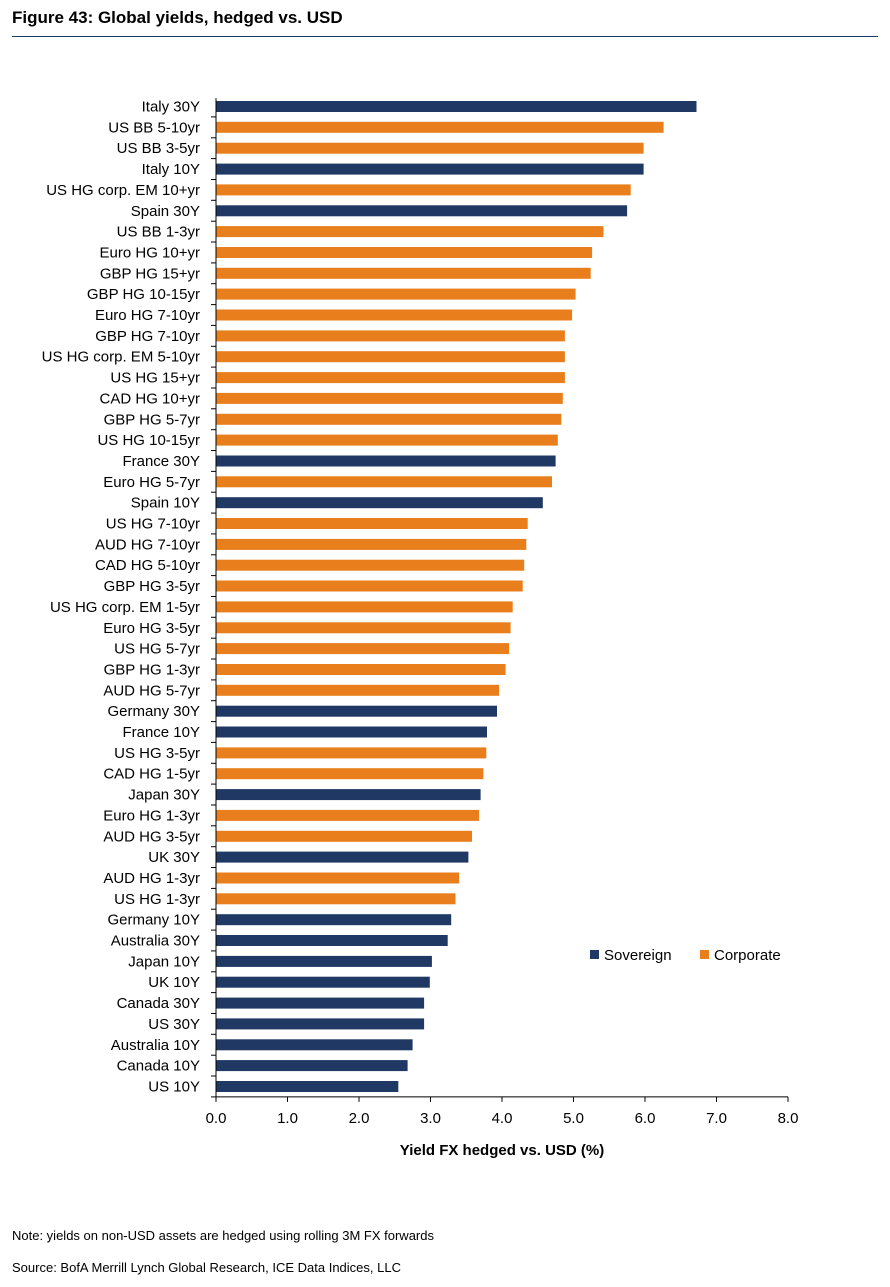  What do you see at coordinates (151, 690) in the screenshot?
I see `category-label: AUD HG 5-7yr` at bounding box center [151, 690].